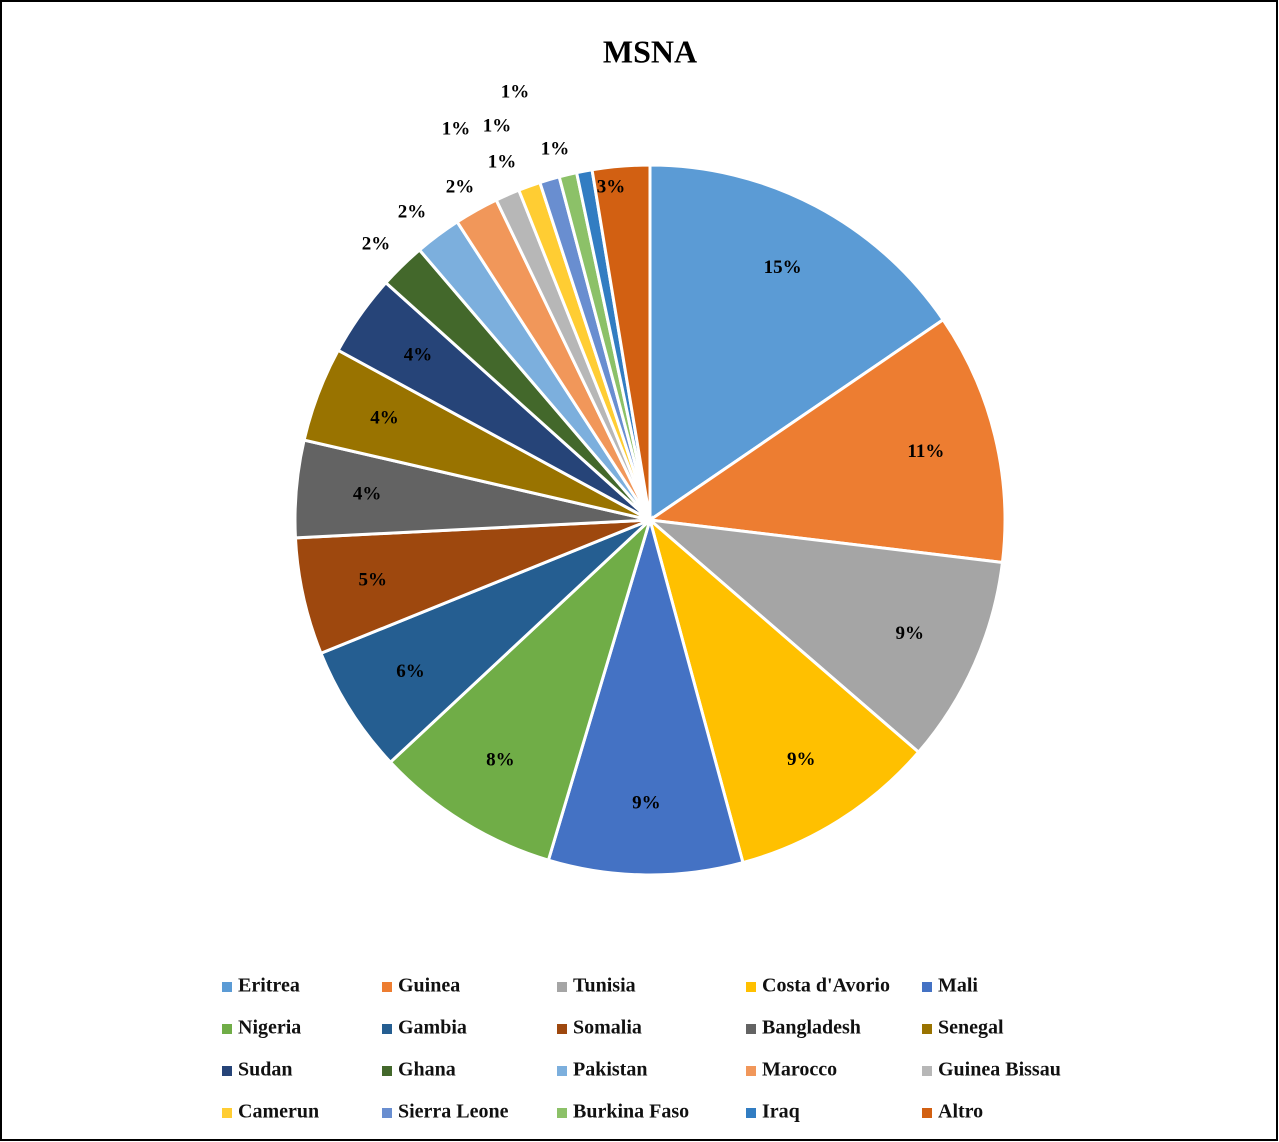  Describe the element at coordinates (960, 1112) in the screenshot. I see `legend-label: Altro` at that location.